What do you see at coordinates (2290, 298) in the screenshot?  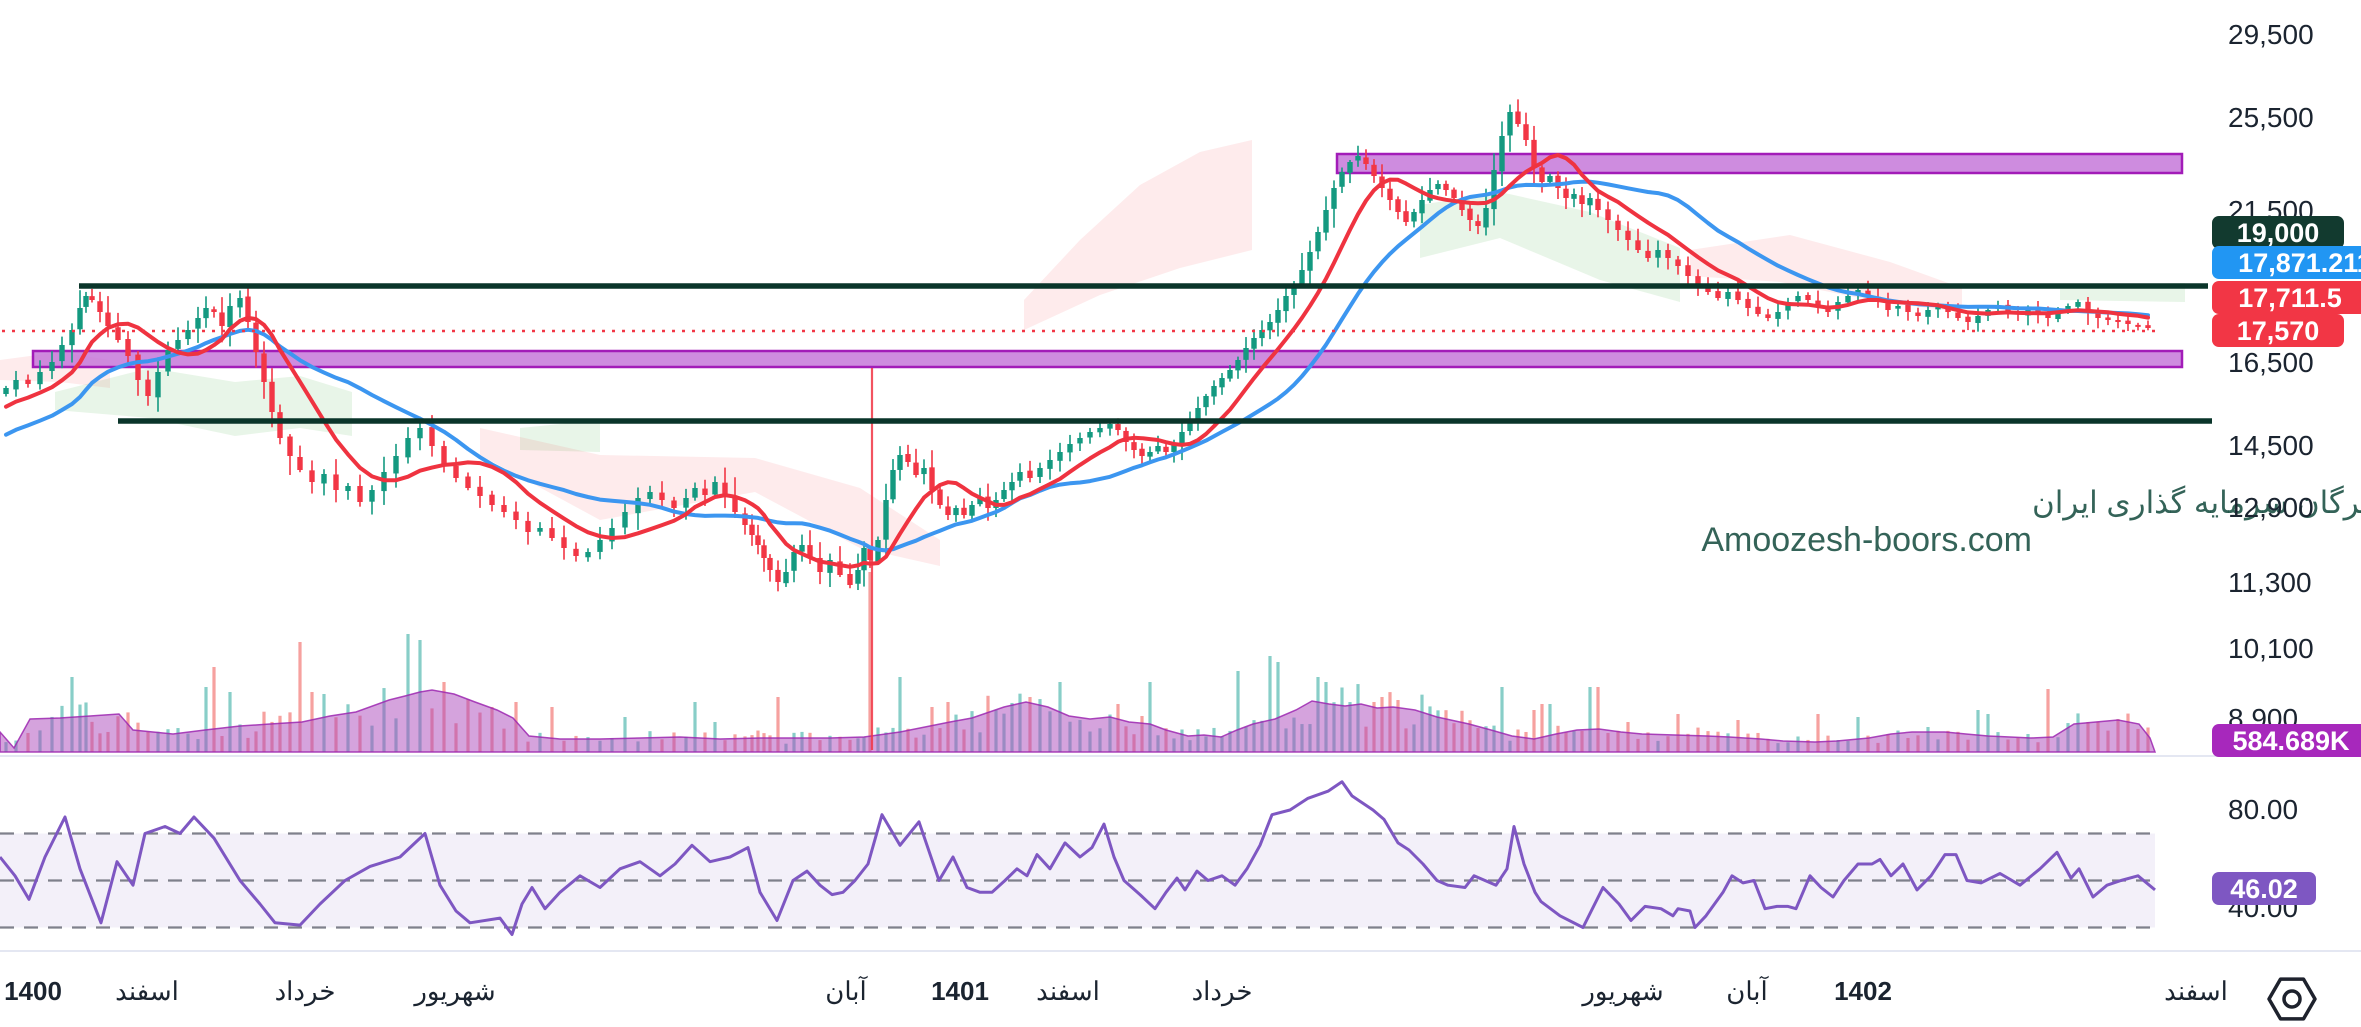 I see `axis-price-badge: 17,711.5` at bounding box center [2290, 298].